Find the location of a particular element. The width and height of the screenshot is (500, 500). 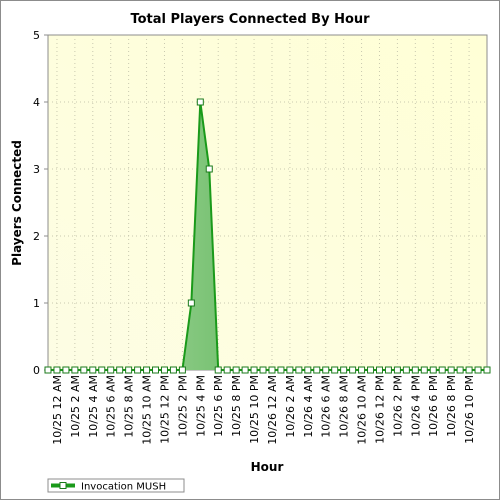

x-tick-label: 10/26 12 AM is located at coordinates (272, 410).